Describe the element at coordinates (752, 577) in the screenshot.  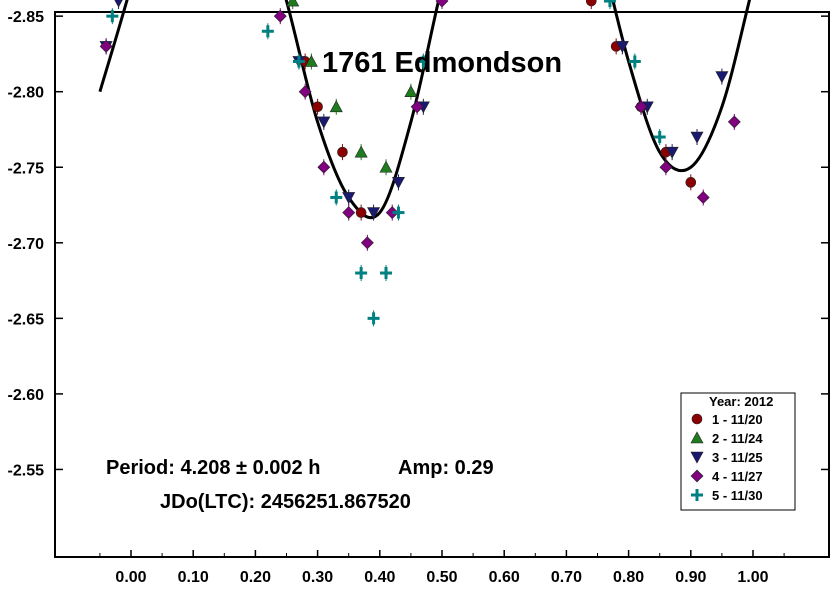
I see `x-tick-label: 1.00` at that location.